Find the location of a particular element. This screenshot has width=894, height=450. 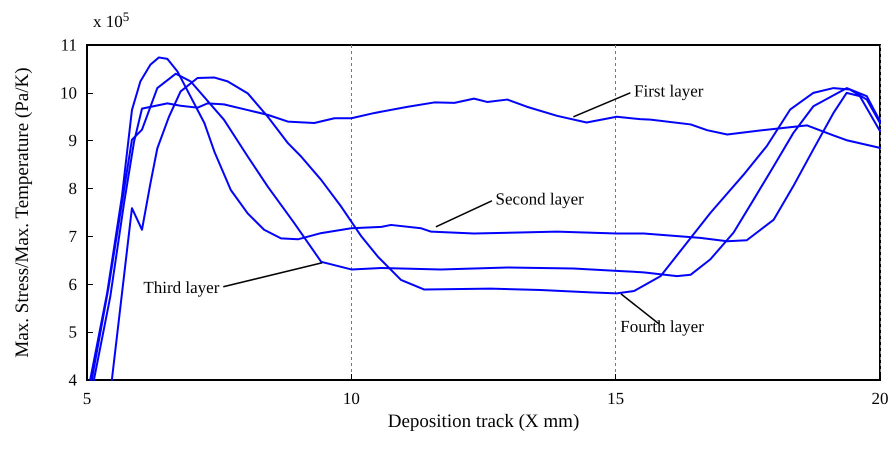

y-tick-label: 10 is located at coordinates (68, 92).